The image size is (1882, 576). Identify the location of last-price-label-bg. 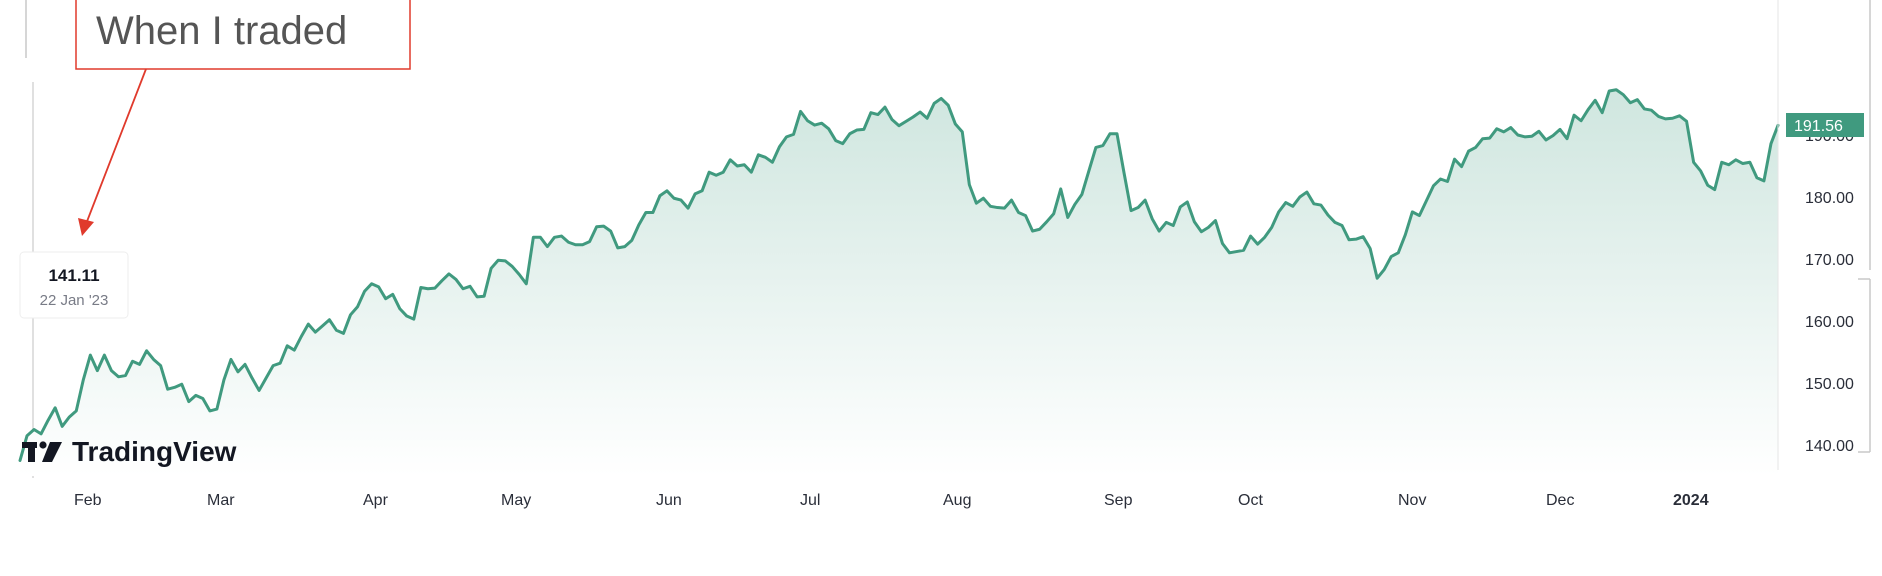
(1825, 125).